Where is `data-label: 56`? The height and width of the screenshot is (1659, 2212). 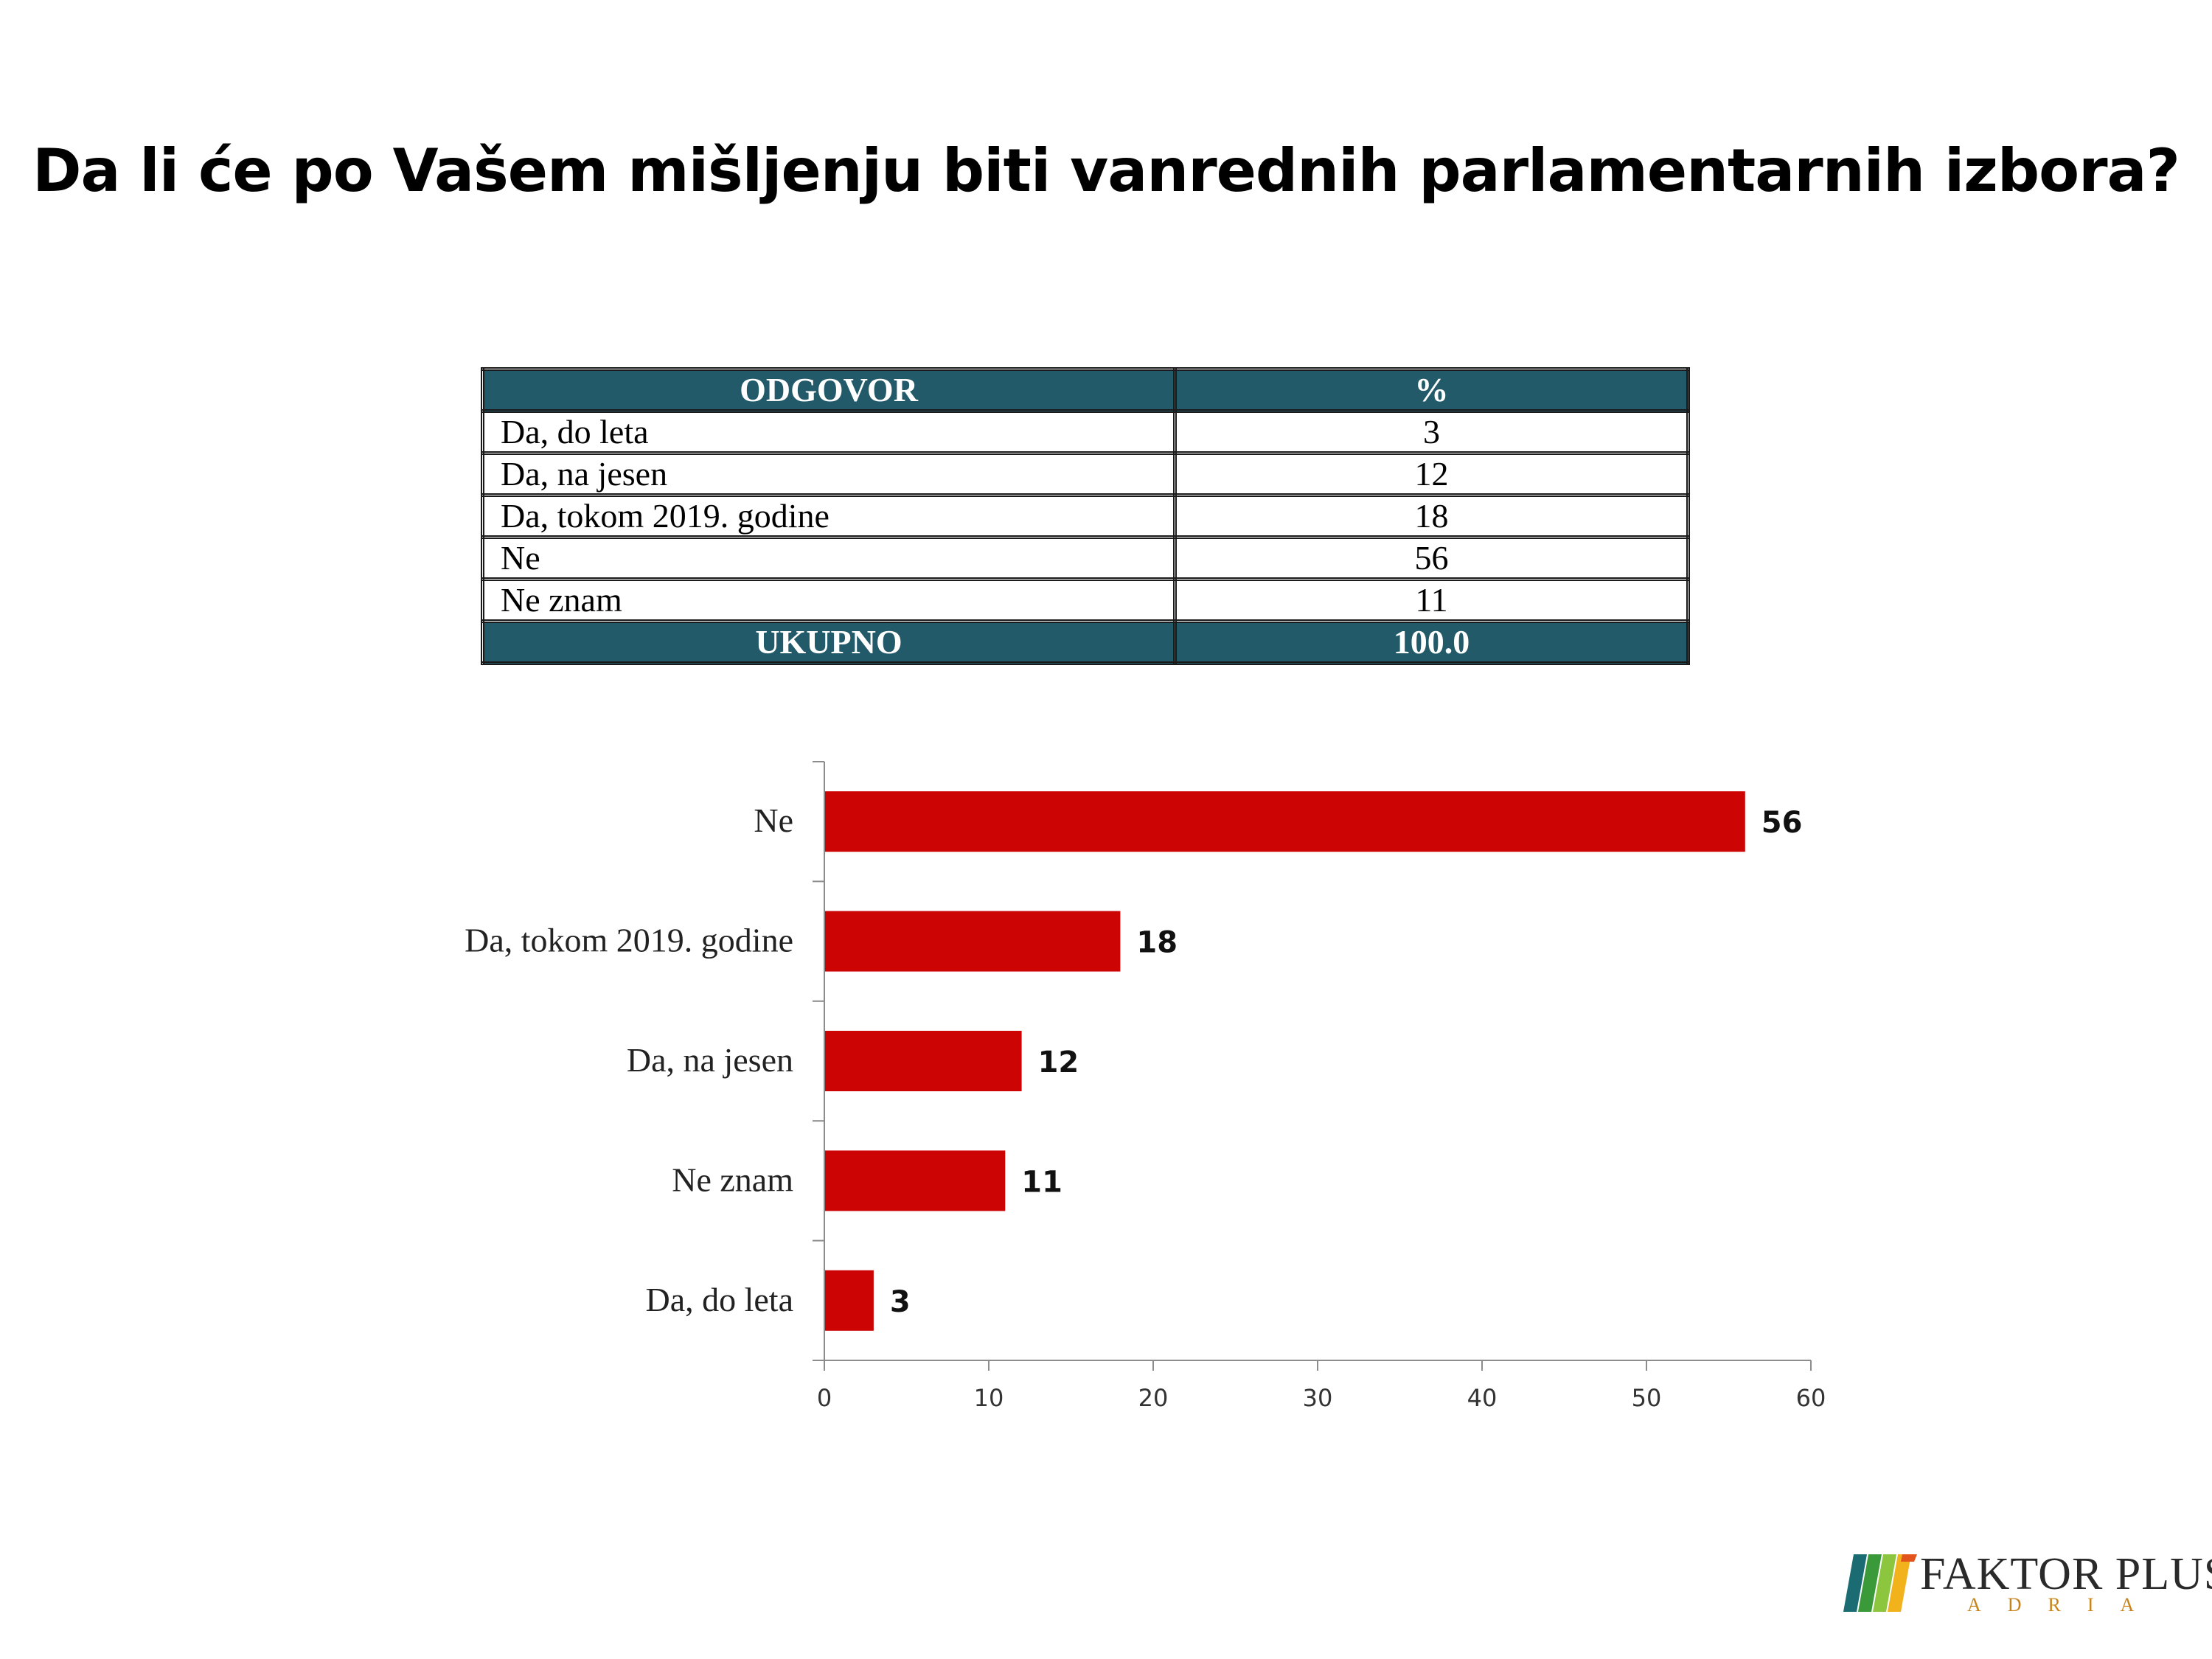 data-label: 56 is located at coordinates (1782, 823).